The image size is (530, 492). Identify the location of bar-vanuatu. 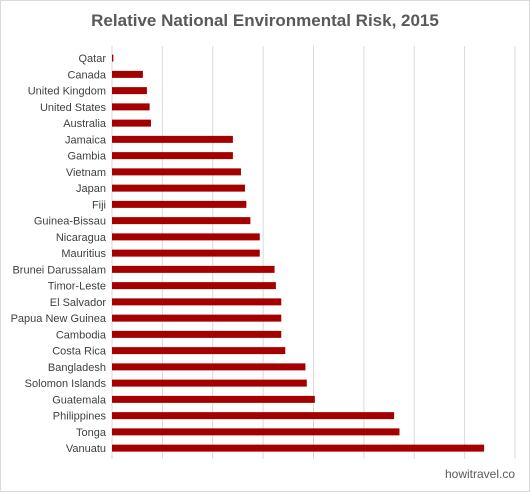
(298, 448).